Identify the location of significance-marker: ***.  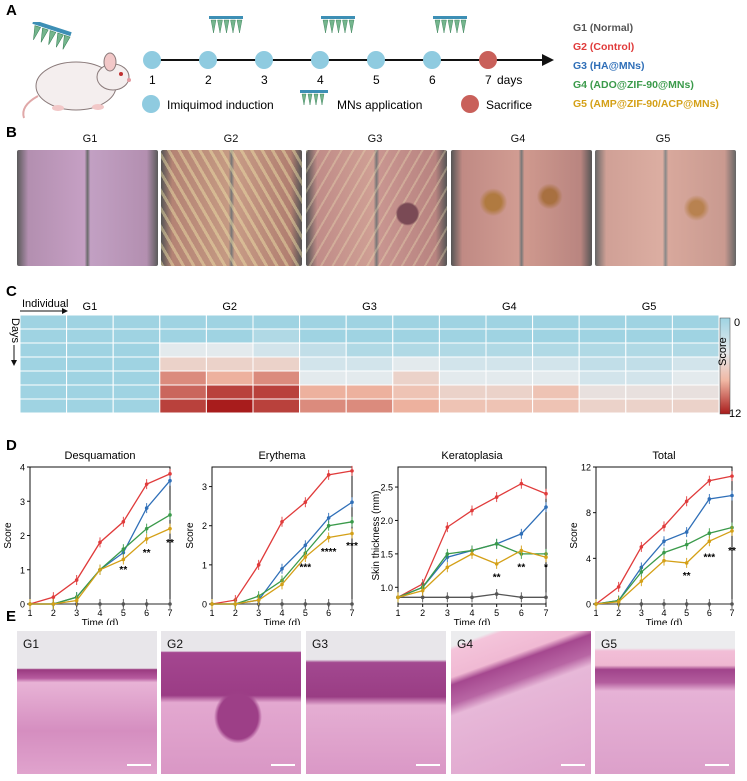
(709, 558).